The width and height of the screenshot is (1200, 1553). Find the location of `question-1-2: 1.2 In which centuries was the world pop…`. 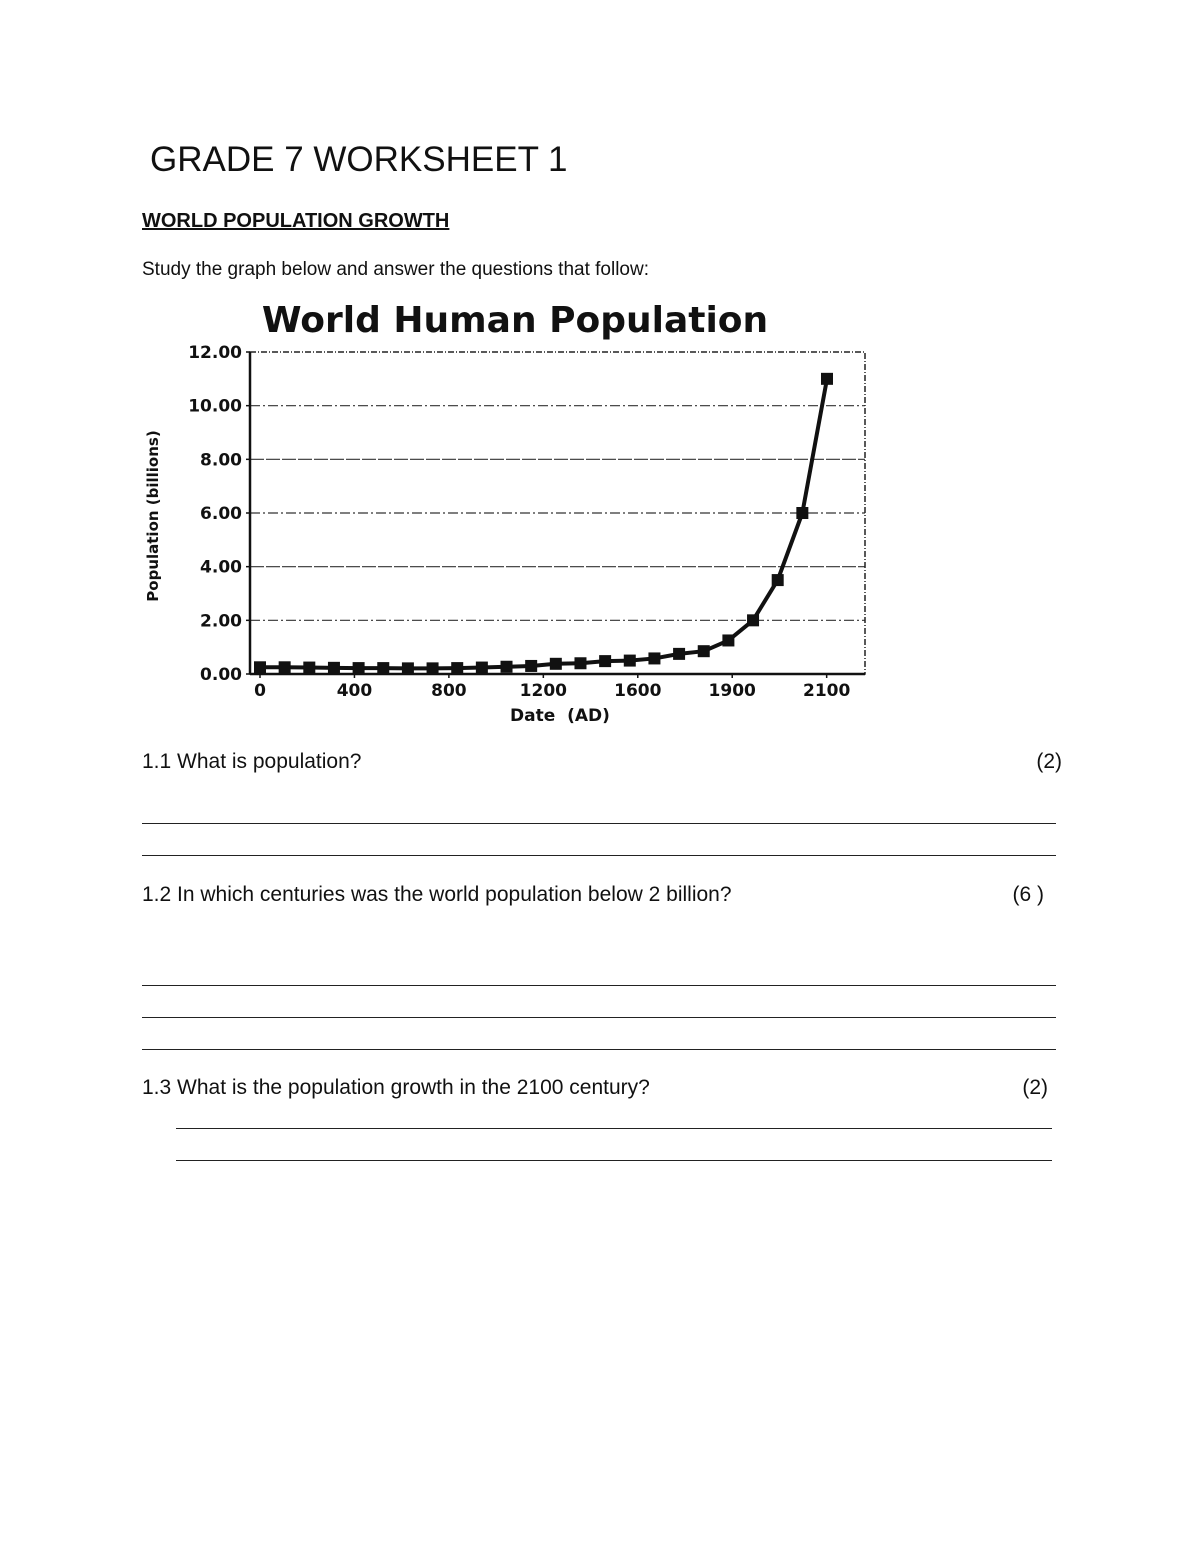

question-1-2: 1.2 In which centuries was the world pop… is located at coordinates (602, 895).